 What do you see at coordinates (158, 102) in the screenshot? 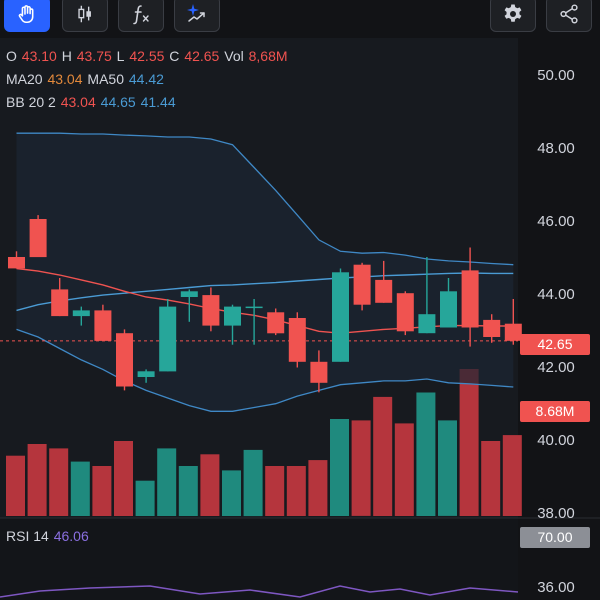
I see `bb-lower-value: 41.44` at bounding box center [158, 102].